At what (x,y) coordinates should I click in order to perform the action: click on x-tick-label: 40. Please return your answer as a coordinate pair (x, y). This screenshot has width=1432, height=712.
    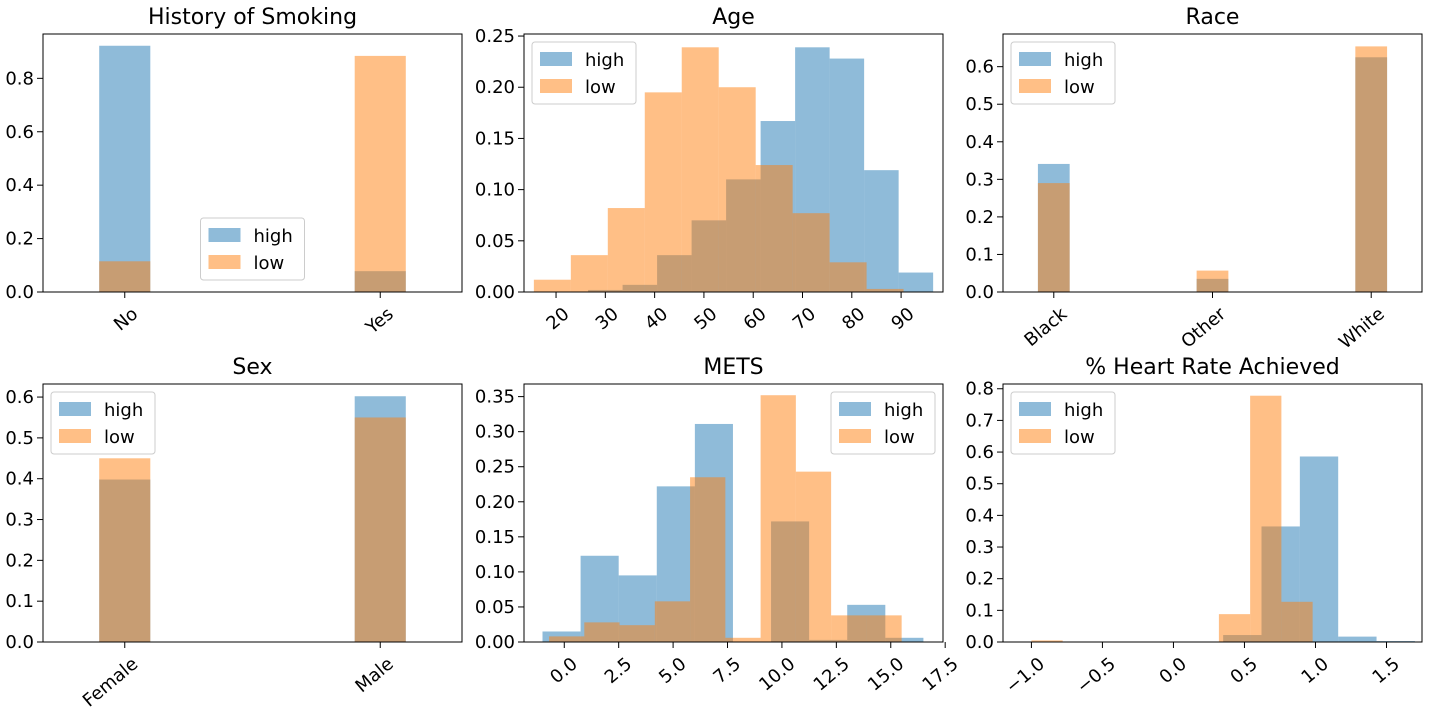
    Looking at the image, I should click on (656, 319).